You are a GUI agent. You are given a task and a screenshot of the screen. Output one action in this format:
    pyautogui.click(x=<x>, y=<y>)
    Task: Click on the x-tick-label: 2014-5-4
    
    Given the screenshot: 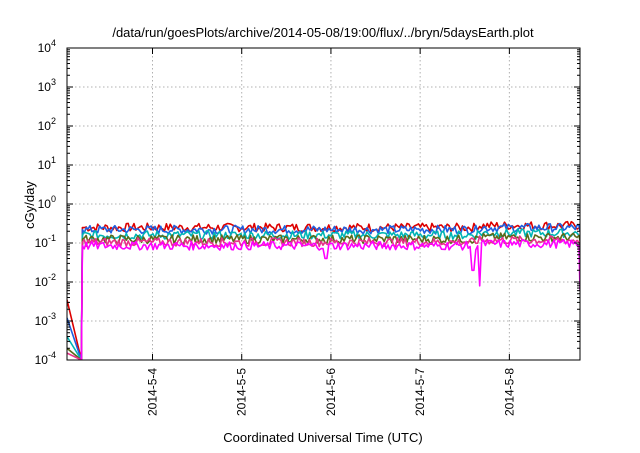 What is the action you would take?
    pyautogui.click(x=153, y=392)
    